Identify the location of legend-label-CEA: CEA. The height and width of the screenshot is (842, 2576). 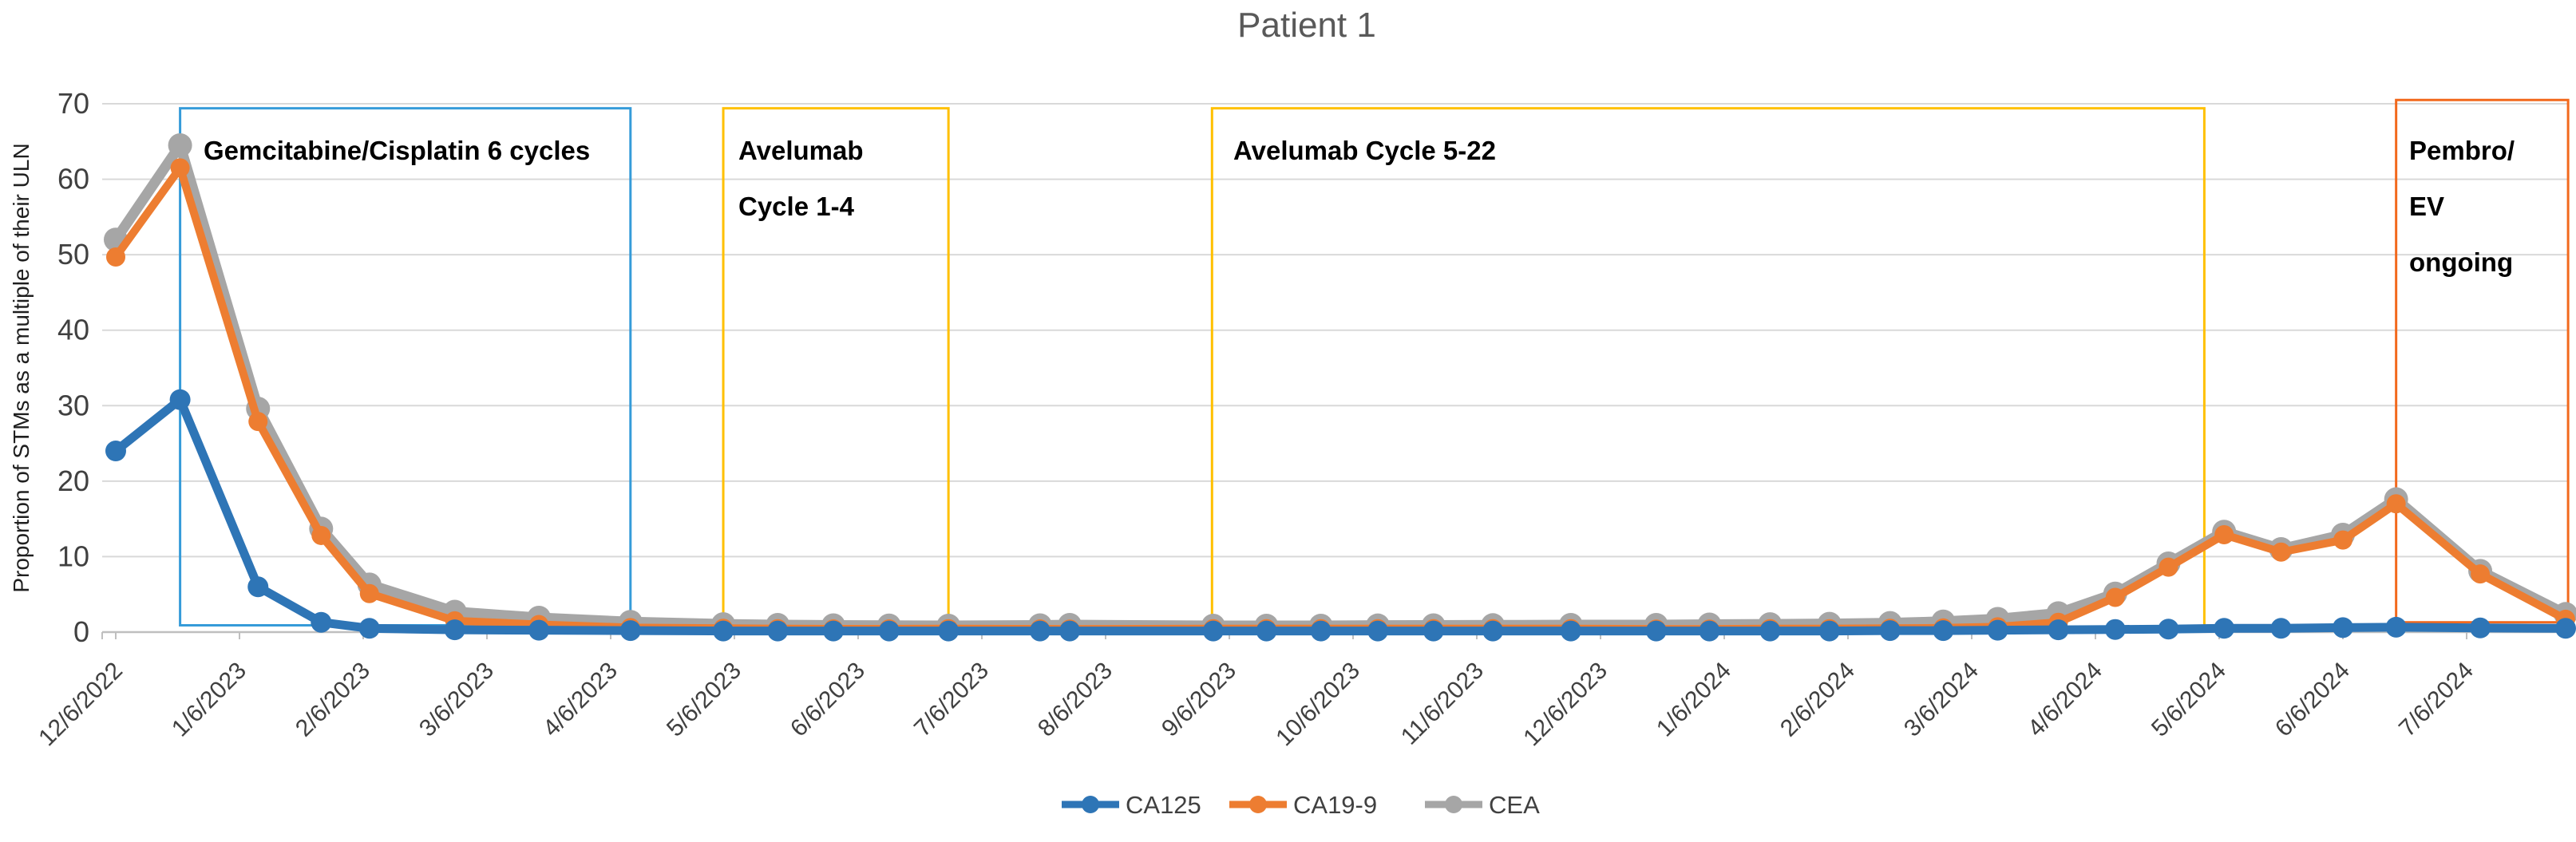
(1515, 805).